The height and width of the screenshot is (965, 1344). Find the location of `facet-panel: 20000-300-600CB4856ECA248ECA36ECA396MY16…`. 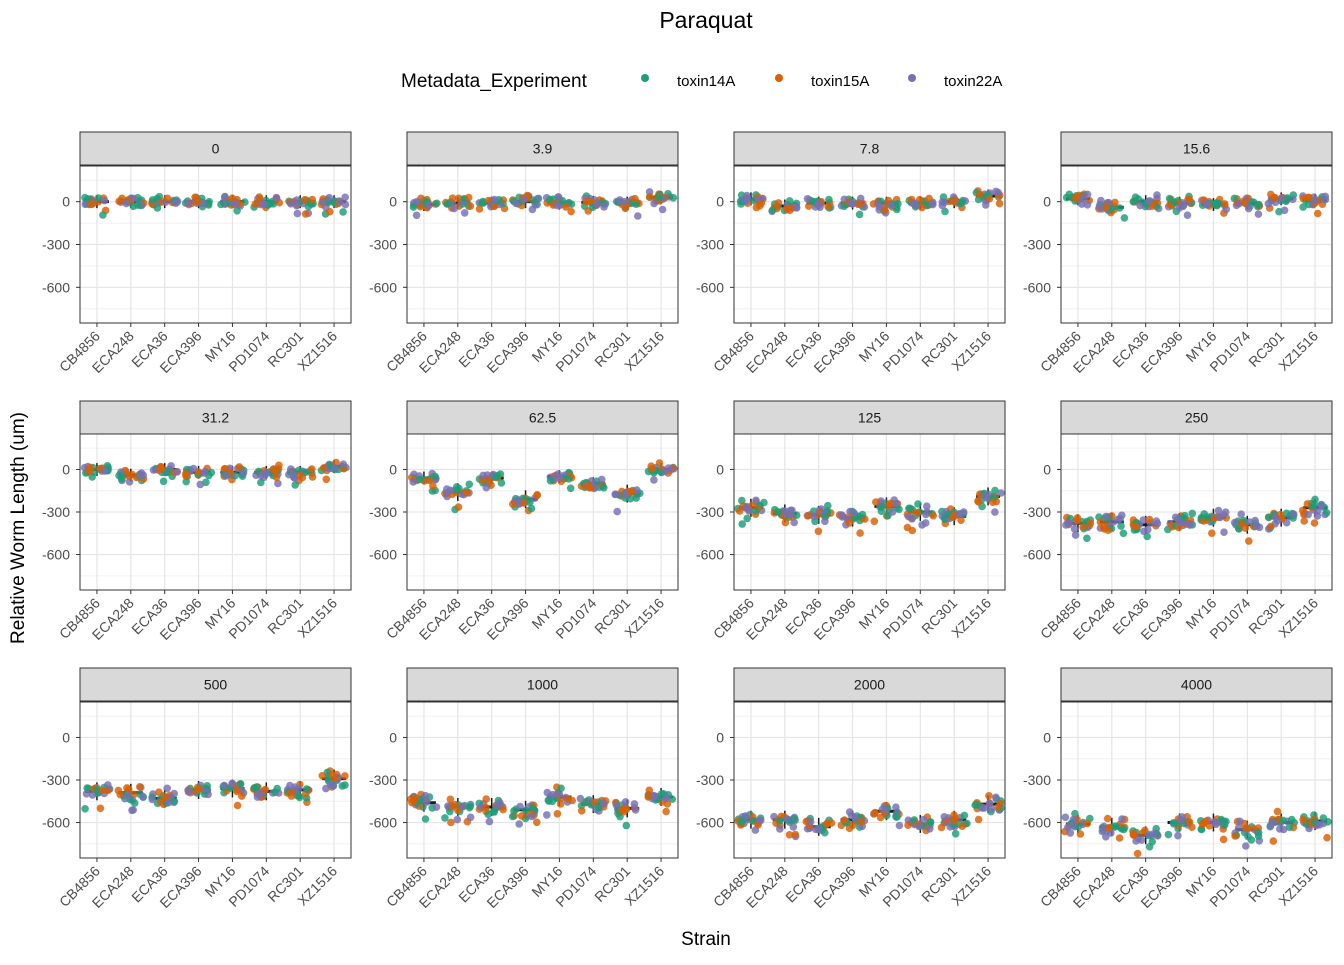

facet-panel: 20000-300-600CB4856ECA248ECA36ECA396MY16… is located at coordinates (851, 789).